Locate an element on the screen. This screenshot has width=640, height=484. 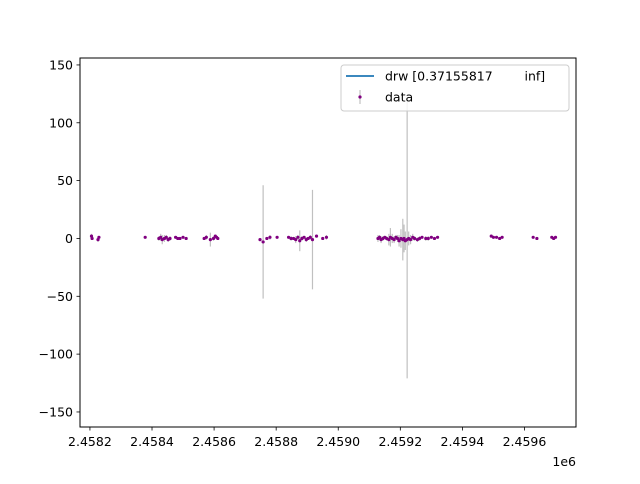
y-tick-label: −50 is located at coordinates (60, 296).